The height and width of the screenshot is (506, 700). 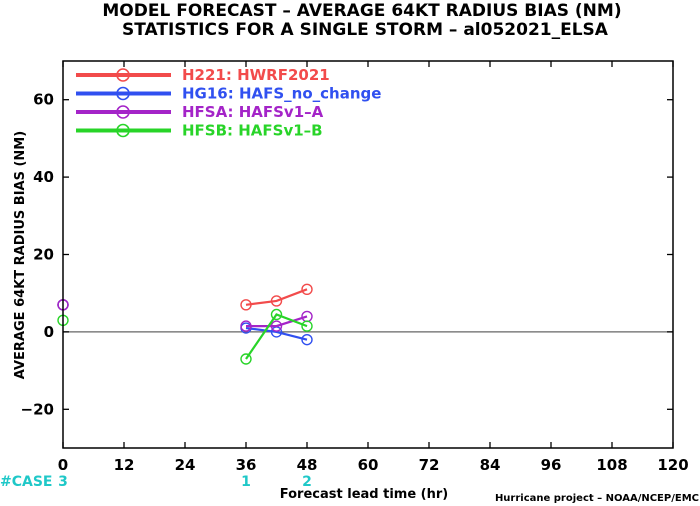 What do you see at coordinates (37, 409) in the screenshot?
I see `y-tick-label: −20` at bounding box center [37, 409].